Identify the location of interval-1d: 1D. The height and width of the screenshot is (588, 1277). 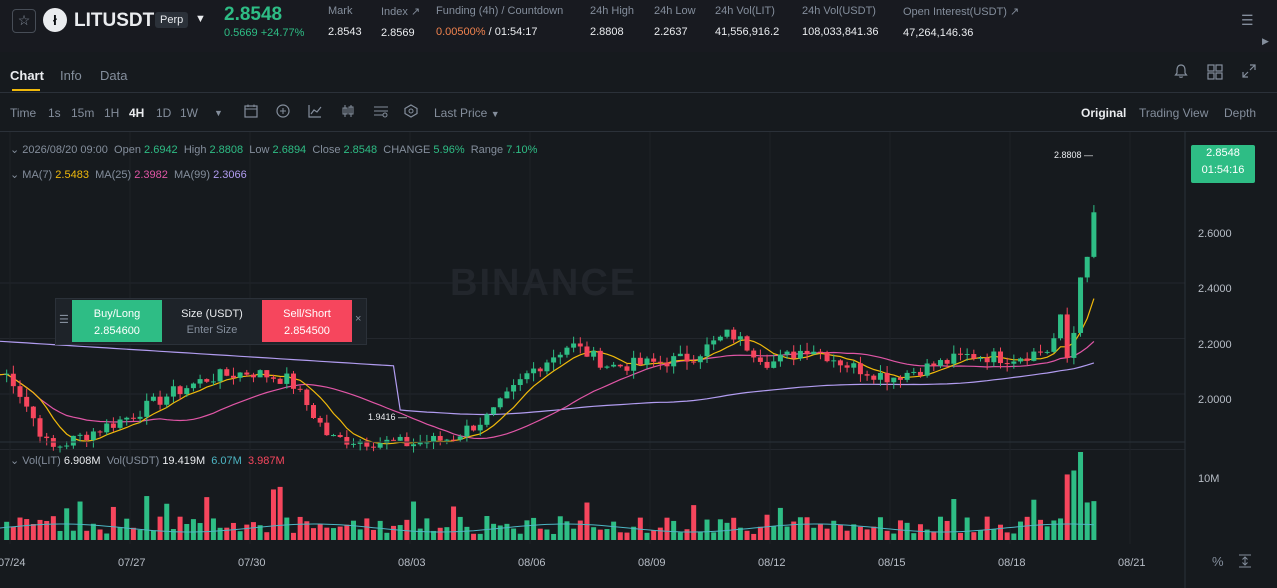
(164, 113).